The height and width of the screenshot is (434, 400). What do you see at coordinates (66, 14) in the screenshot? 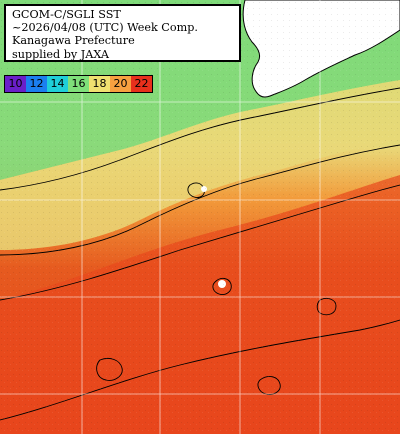
I see `title-line-1: GCOM-C/SGLI SST` at bounding box center [66, 14].